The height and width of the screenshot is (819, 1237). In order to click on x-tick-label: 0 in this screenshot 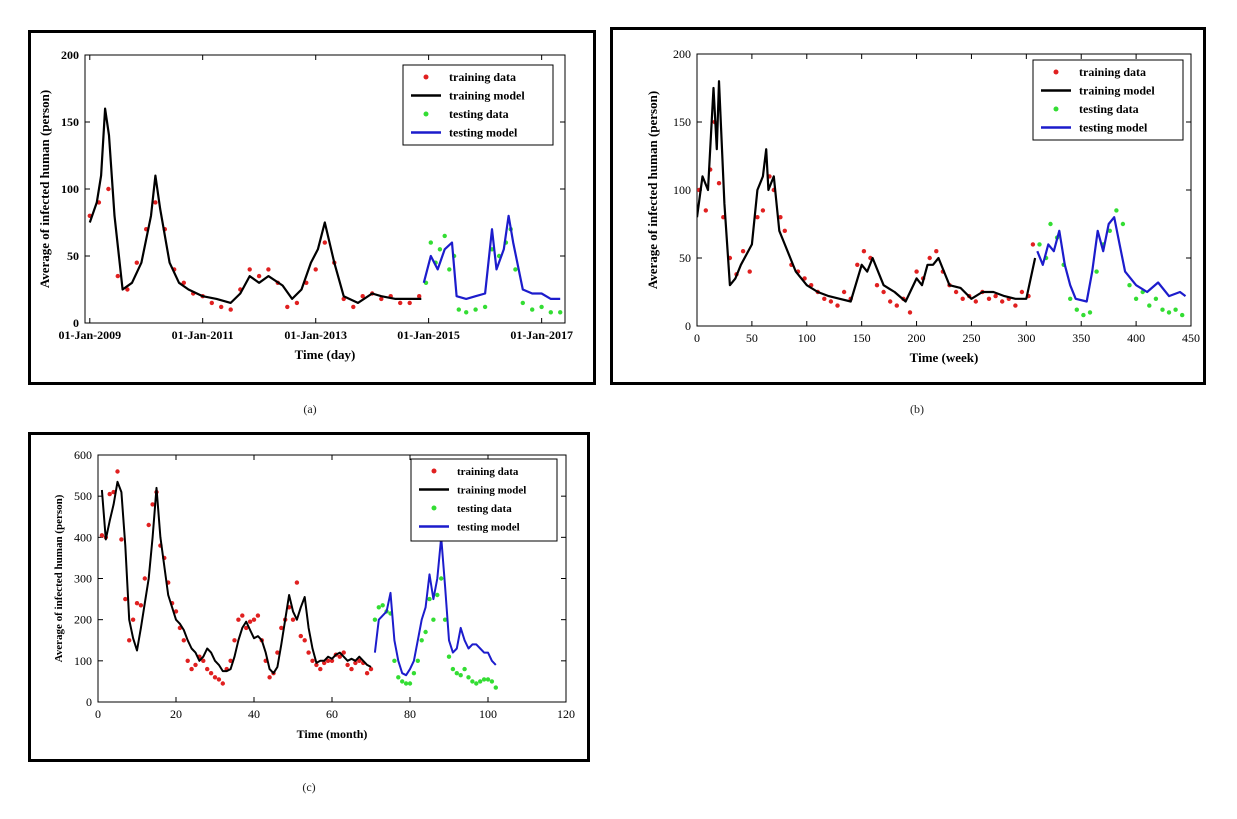, I will do `click(697, 338)`.